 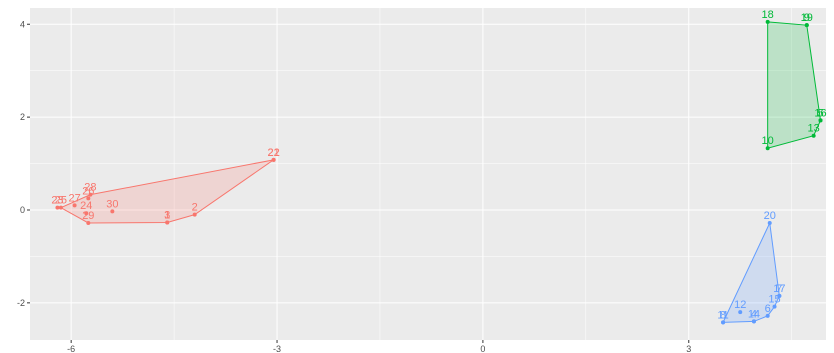 I want to click on point-label-14: 14, so click(x=754, y=314).